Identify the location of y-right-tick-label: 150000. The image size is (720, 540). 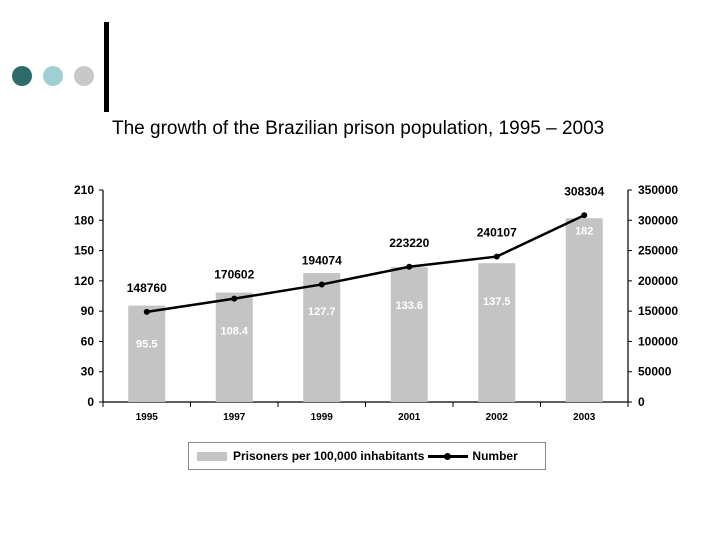
(658, 311).